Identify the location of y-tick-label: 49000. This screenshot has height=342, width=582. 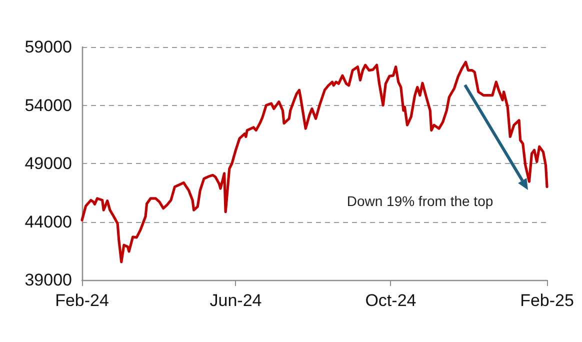
(48, 163).